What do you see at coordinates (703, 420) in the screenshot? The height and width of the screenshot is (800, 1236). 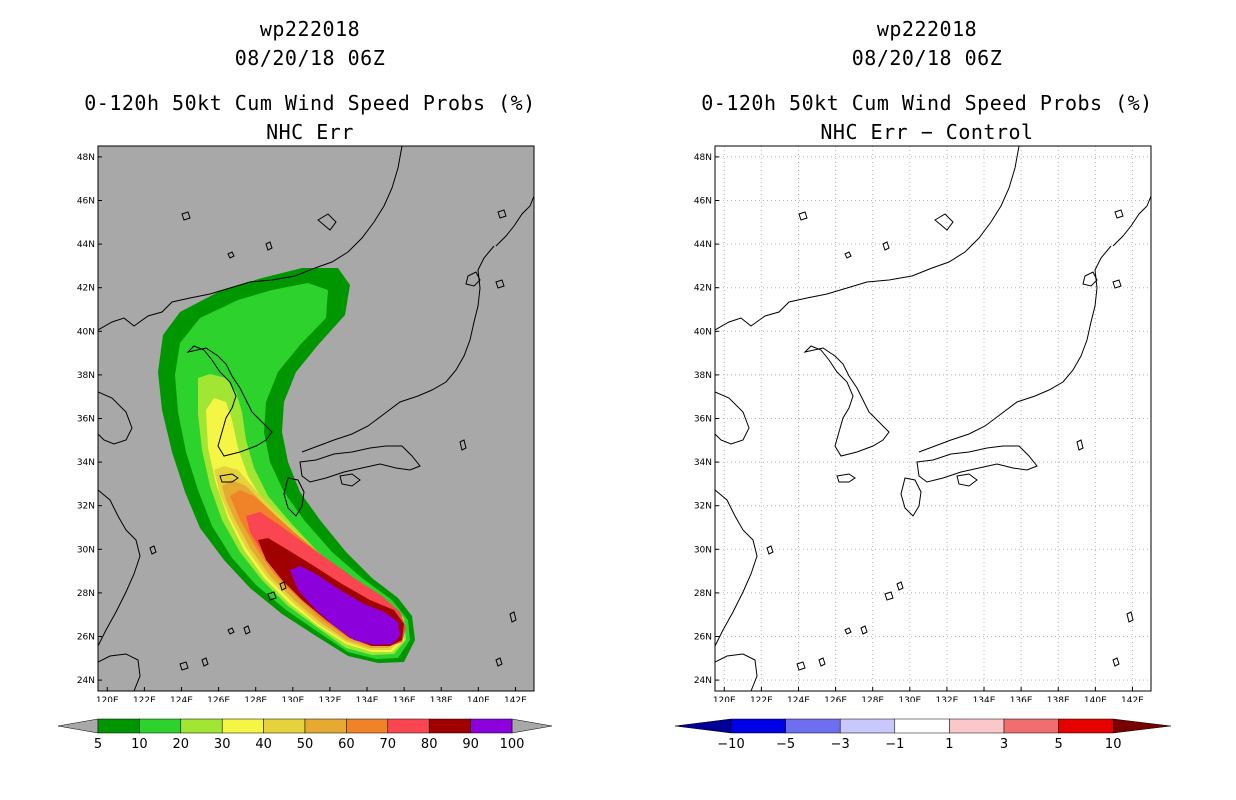 I see `lat-tick-label: 36N` at bounding box center [703, 420].